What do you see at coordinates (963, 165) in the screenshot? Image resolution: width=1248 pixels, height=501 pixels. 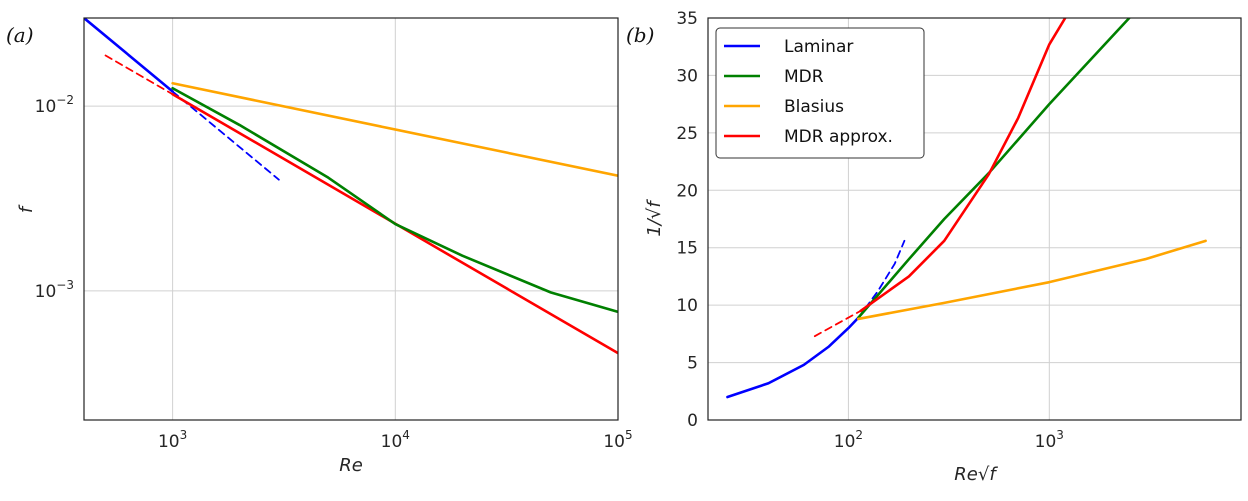 I see `series-line-mdr-approx-` at bounding box center [963, 165].